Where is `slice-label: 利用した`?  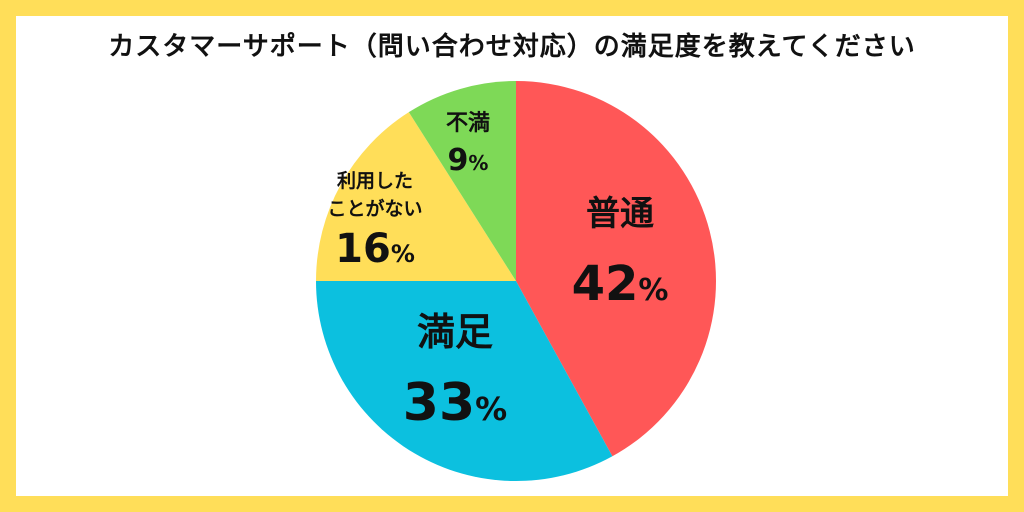 slice-label: 利用した is located at coordinates (375, 181).